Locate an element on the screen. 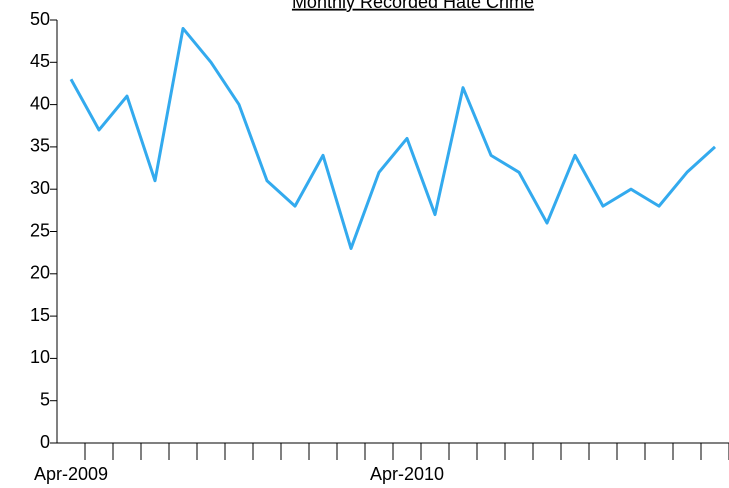 The image size is (729, 488). y-tick-label: 20 is located at coordinates (40, 273).